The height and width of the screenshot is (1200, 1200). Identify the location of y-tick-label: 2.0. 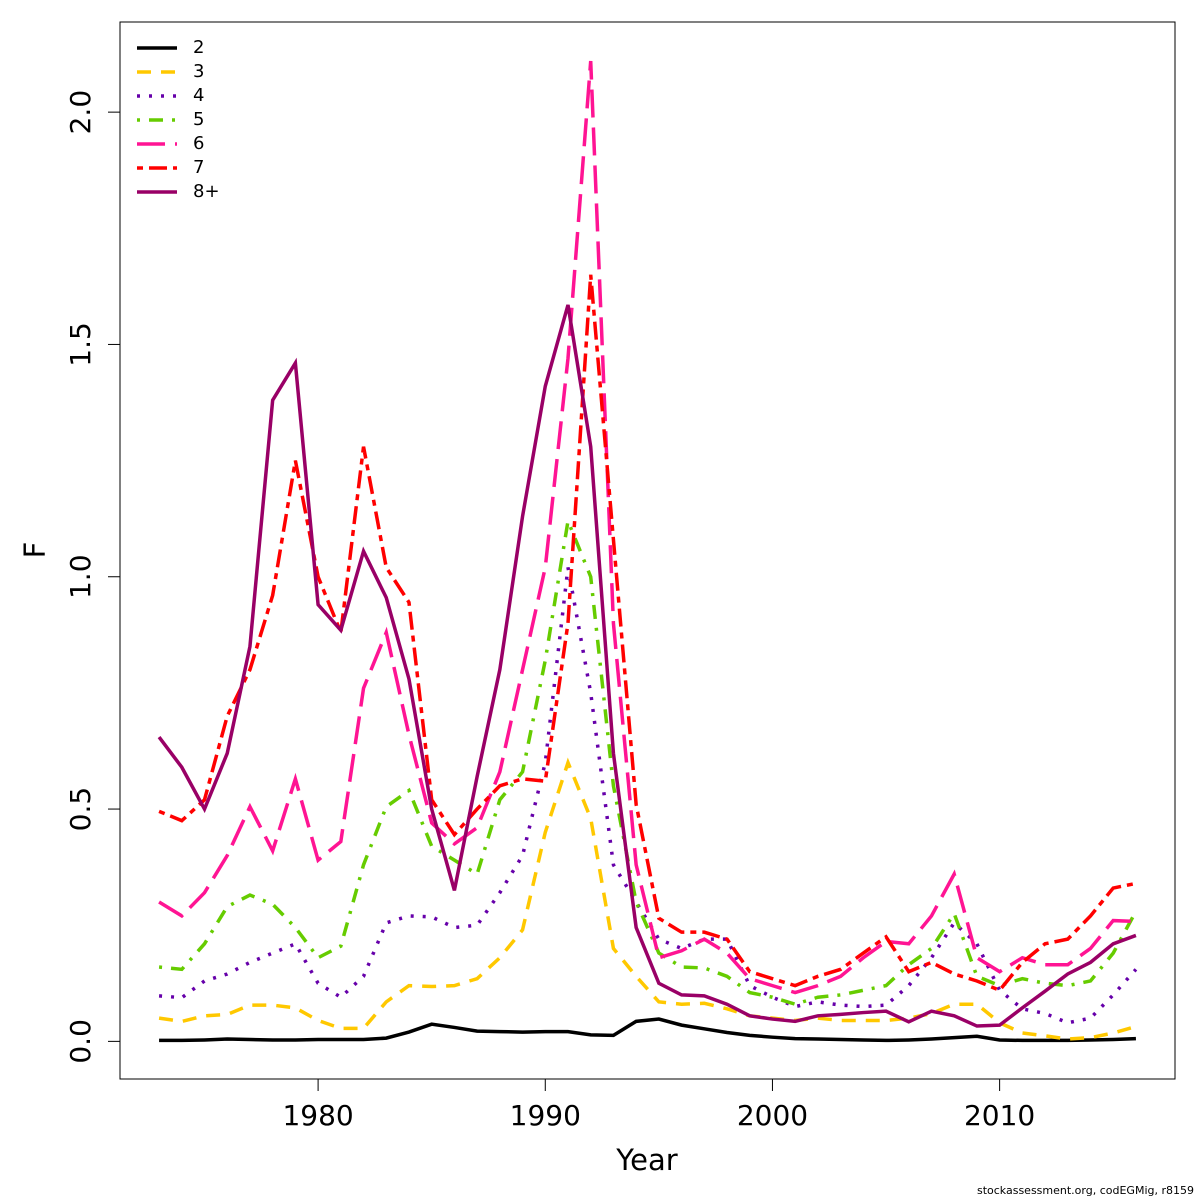
(80, 112).